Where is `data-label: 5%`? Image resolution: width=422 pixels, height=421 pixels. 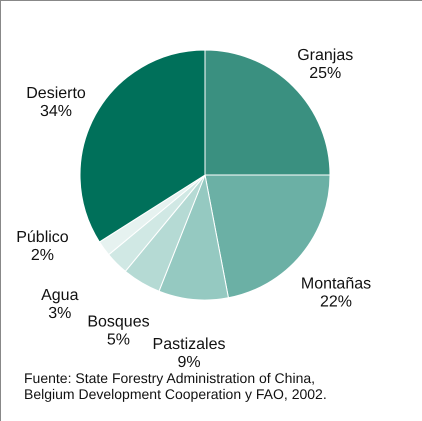 data-label: 5% is located at coordinates (118, 339).